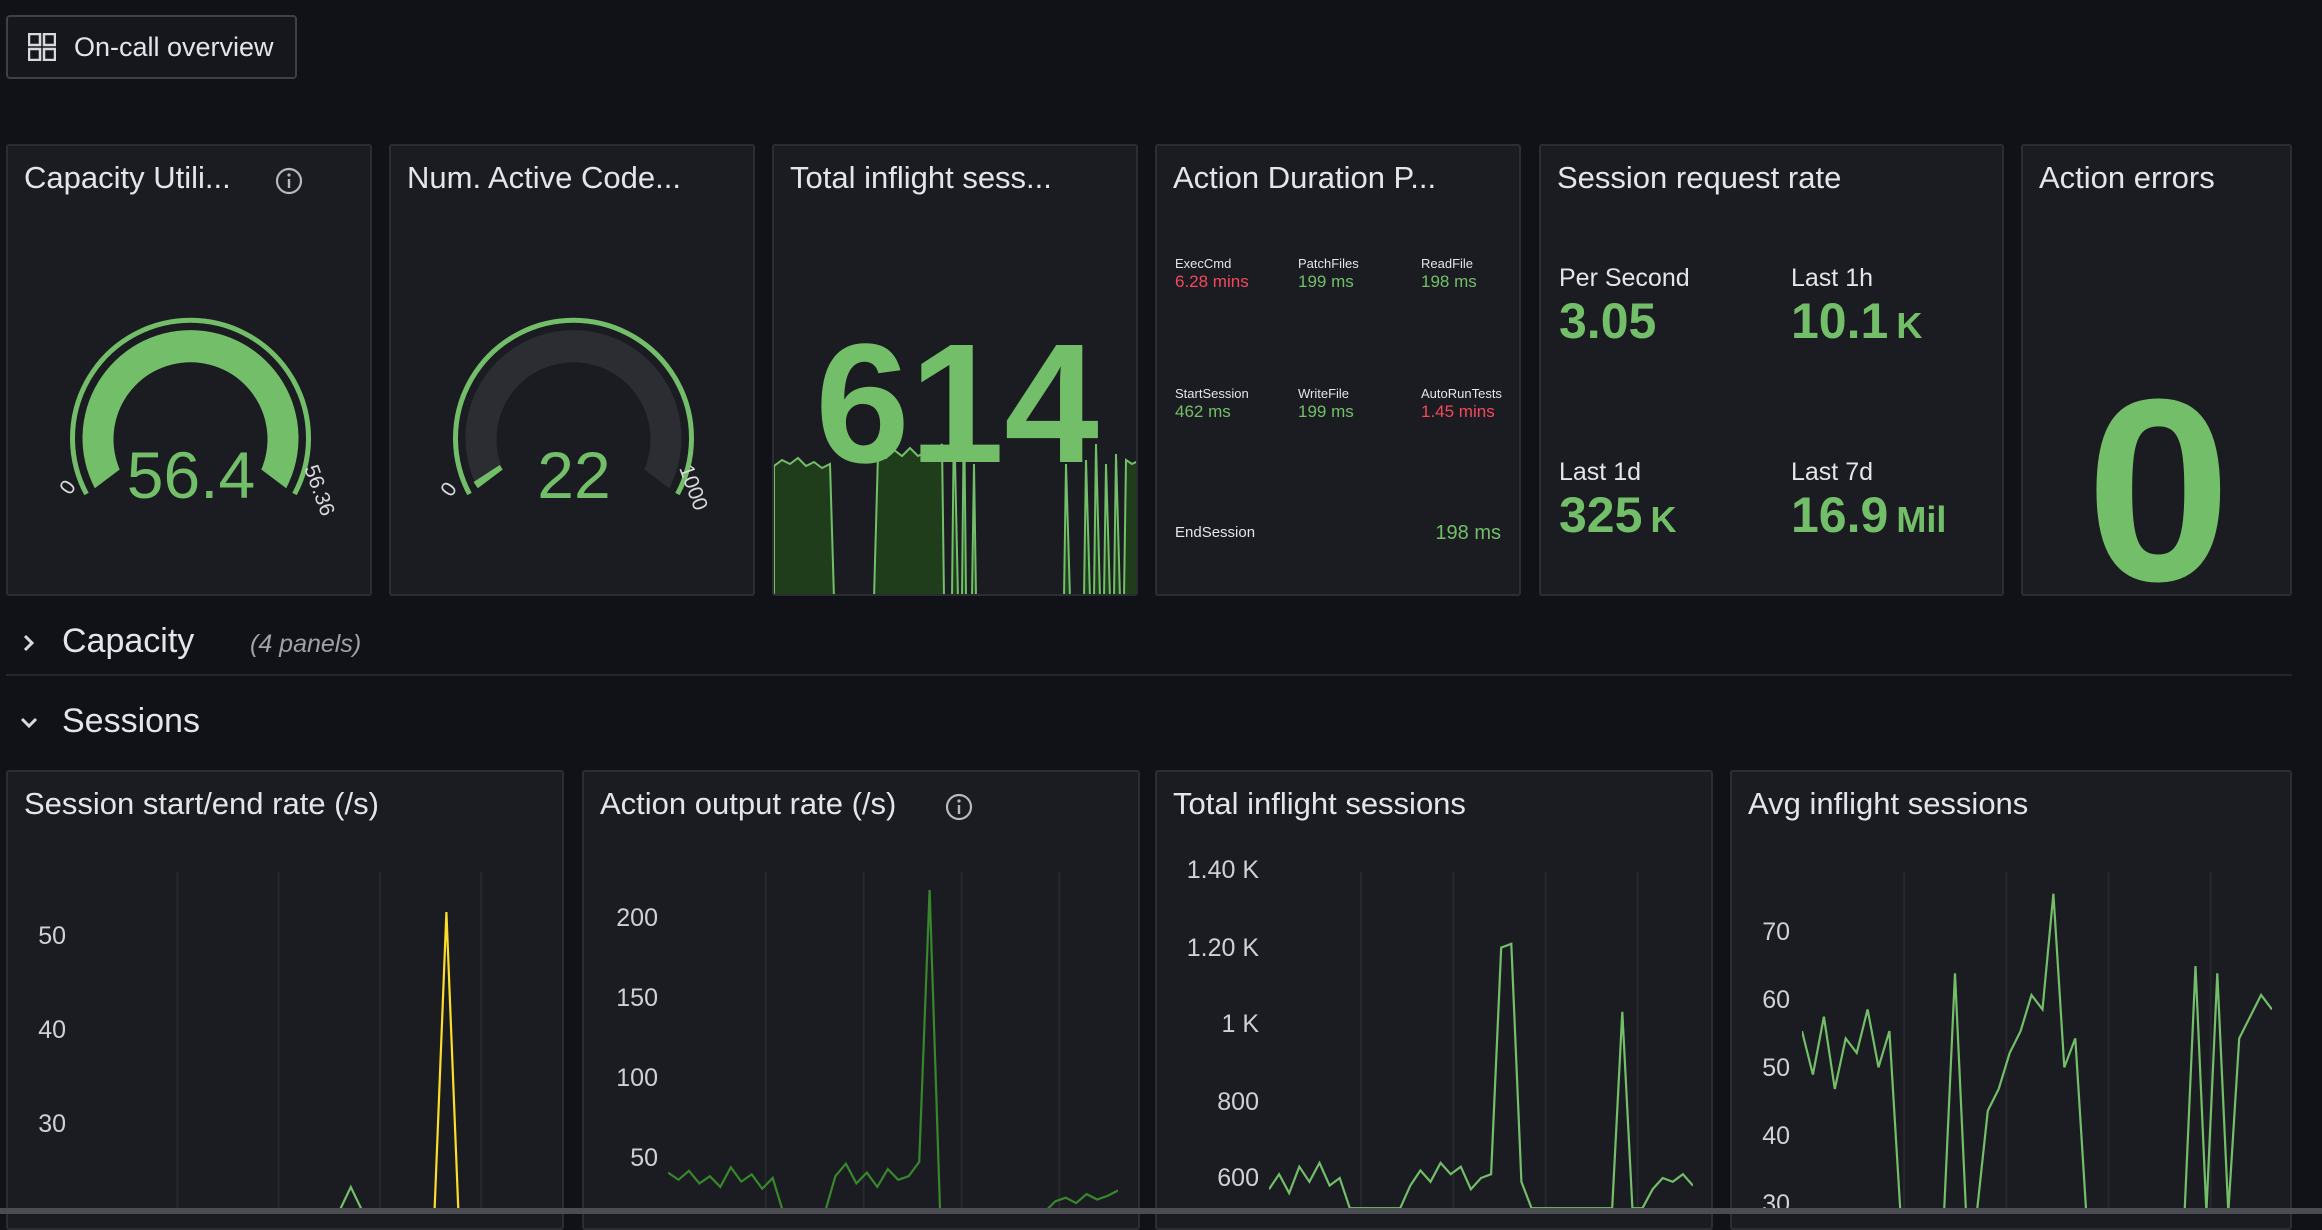 The image size is (2322, 1230). I want to click on total-inflight-stat-panel: Total inflight sess... 614, so click(955, 370).